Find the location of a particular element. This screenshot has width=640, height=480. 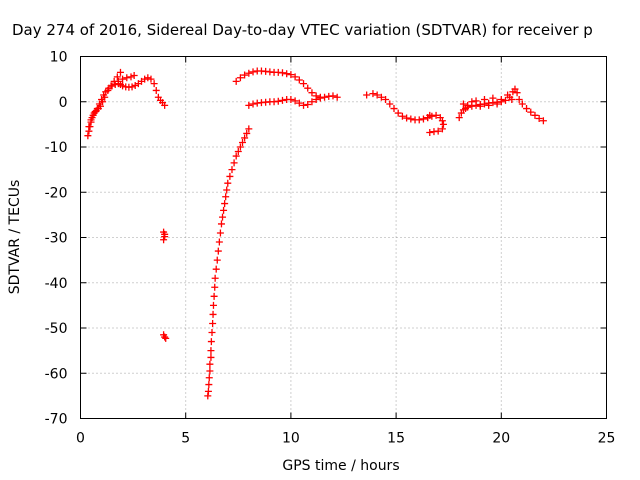

y-axis-label: SDTVAR / TECUs is located at coordinates (15, 237).